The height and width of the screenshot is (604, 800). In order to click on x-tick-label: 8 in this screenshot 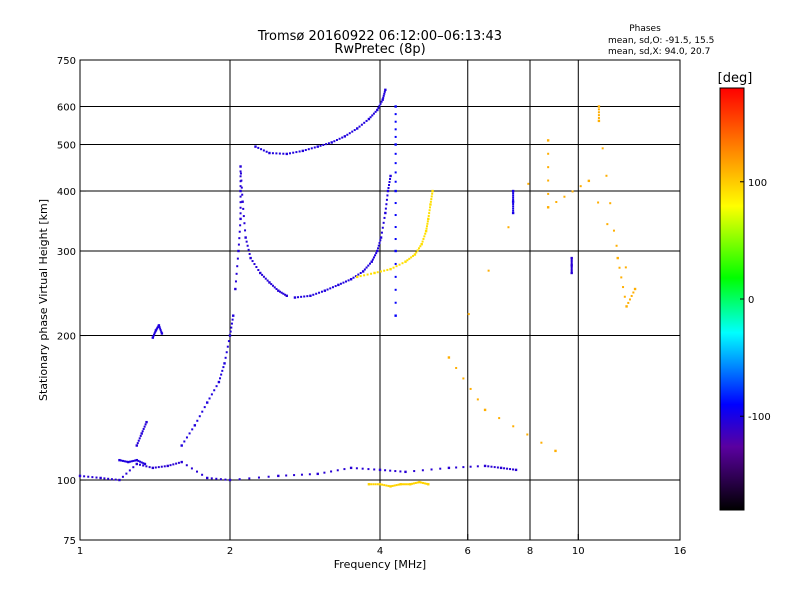, I will do `click(530, 551)`.